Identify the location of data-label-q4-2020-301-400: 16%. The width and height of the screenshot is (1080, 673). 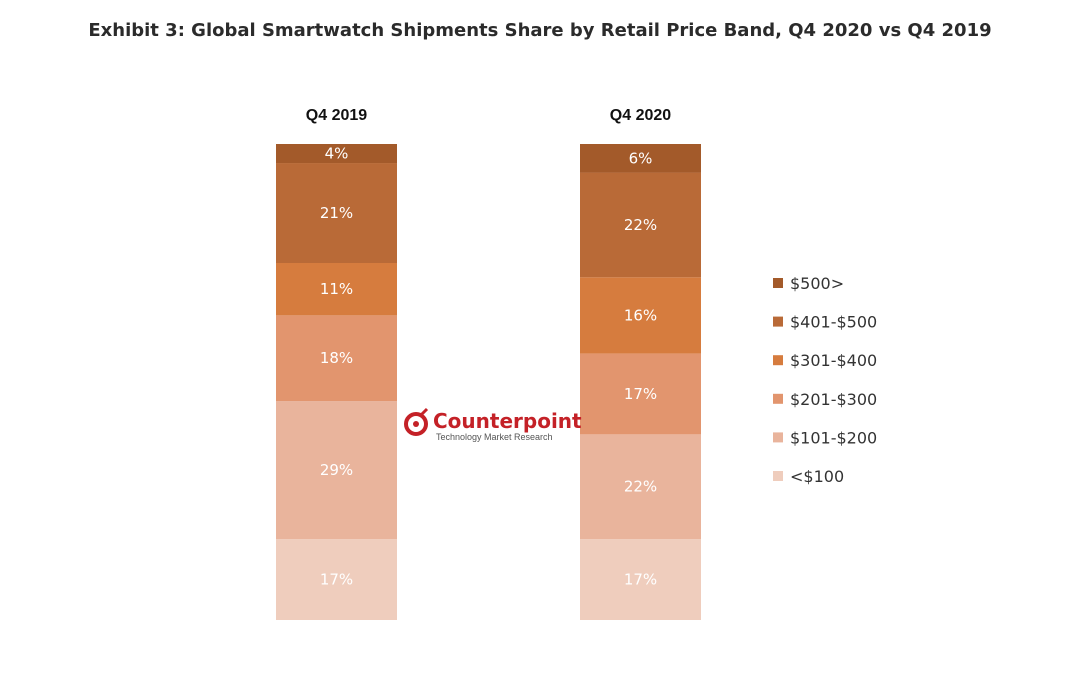
(640, 315).